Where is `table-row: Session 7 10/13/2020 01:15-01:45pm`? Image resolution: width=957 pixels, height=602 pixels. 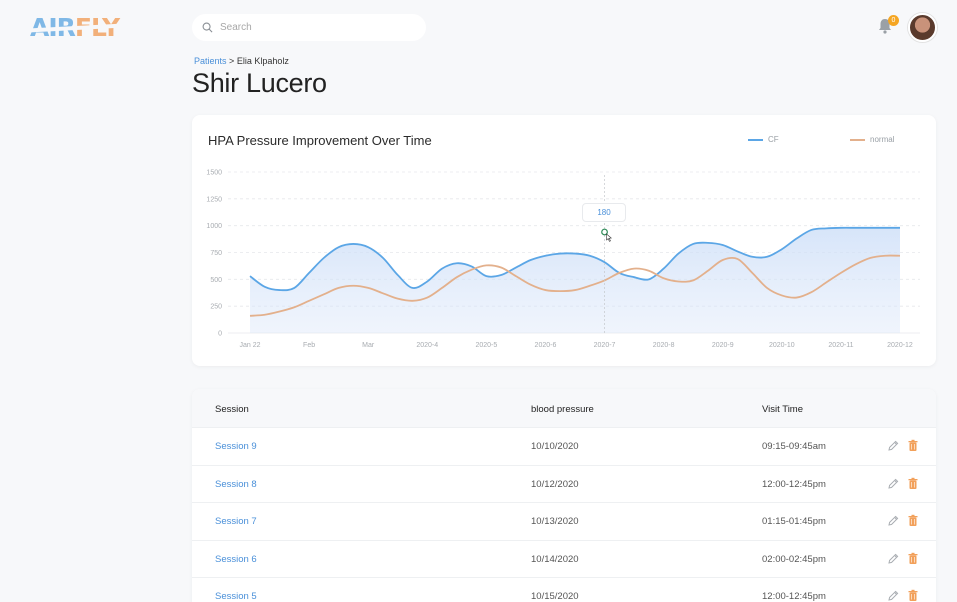
table-row: Session 7 10/13/2020 01:15-01:45pm is located at coordinates (564, 521).